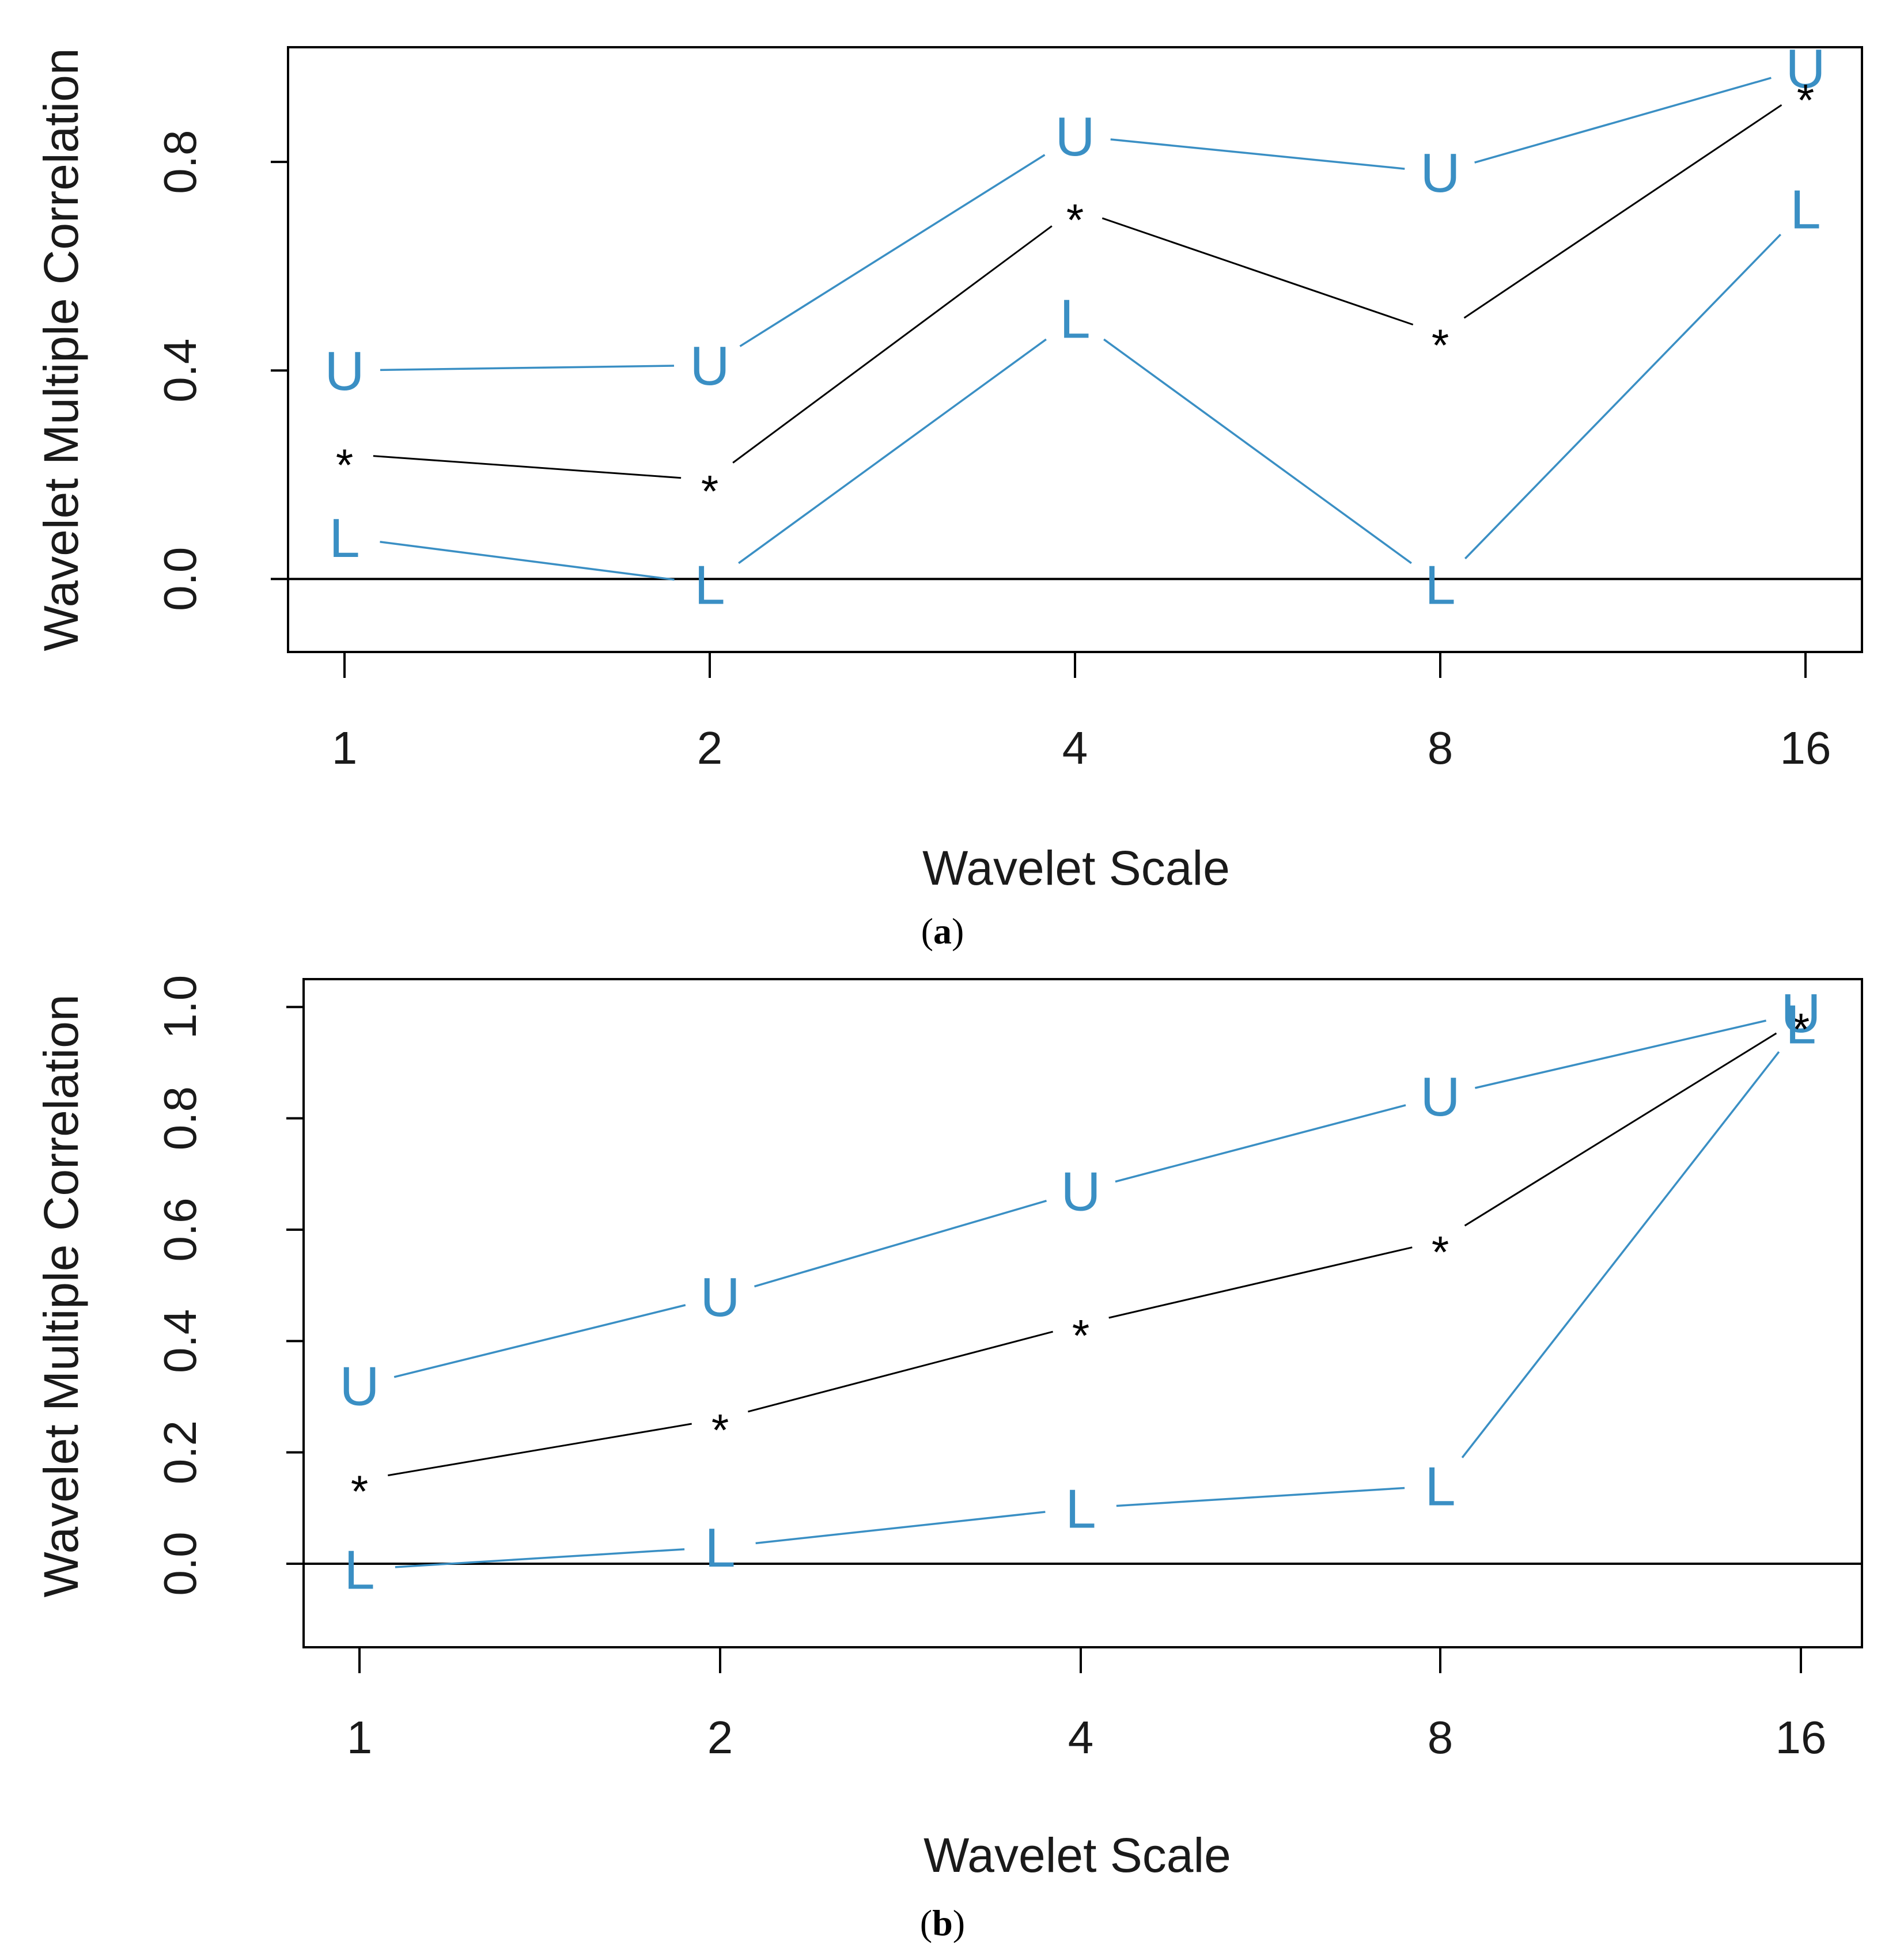  I want to click on panel-caption: (a), so click(942, 931).